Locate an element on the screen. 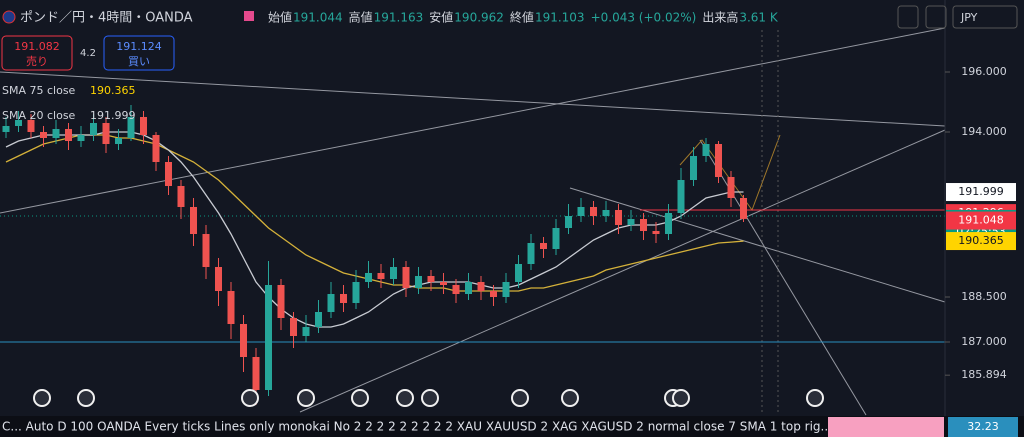  legend-name: SMA 75 close is located at coordinates (39, 90).